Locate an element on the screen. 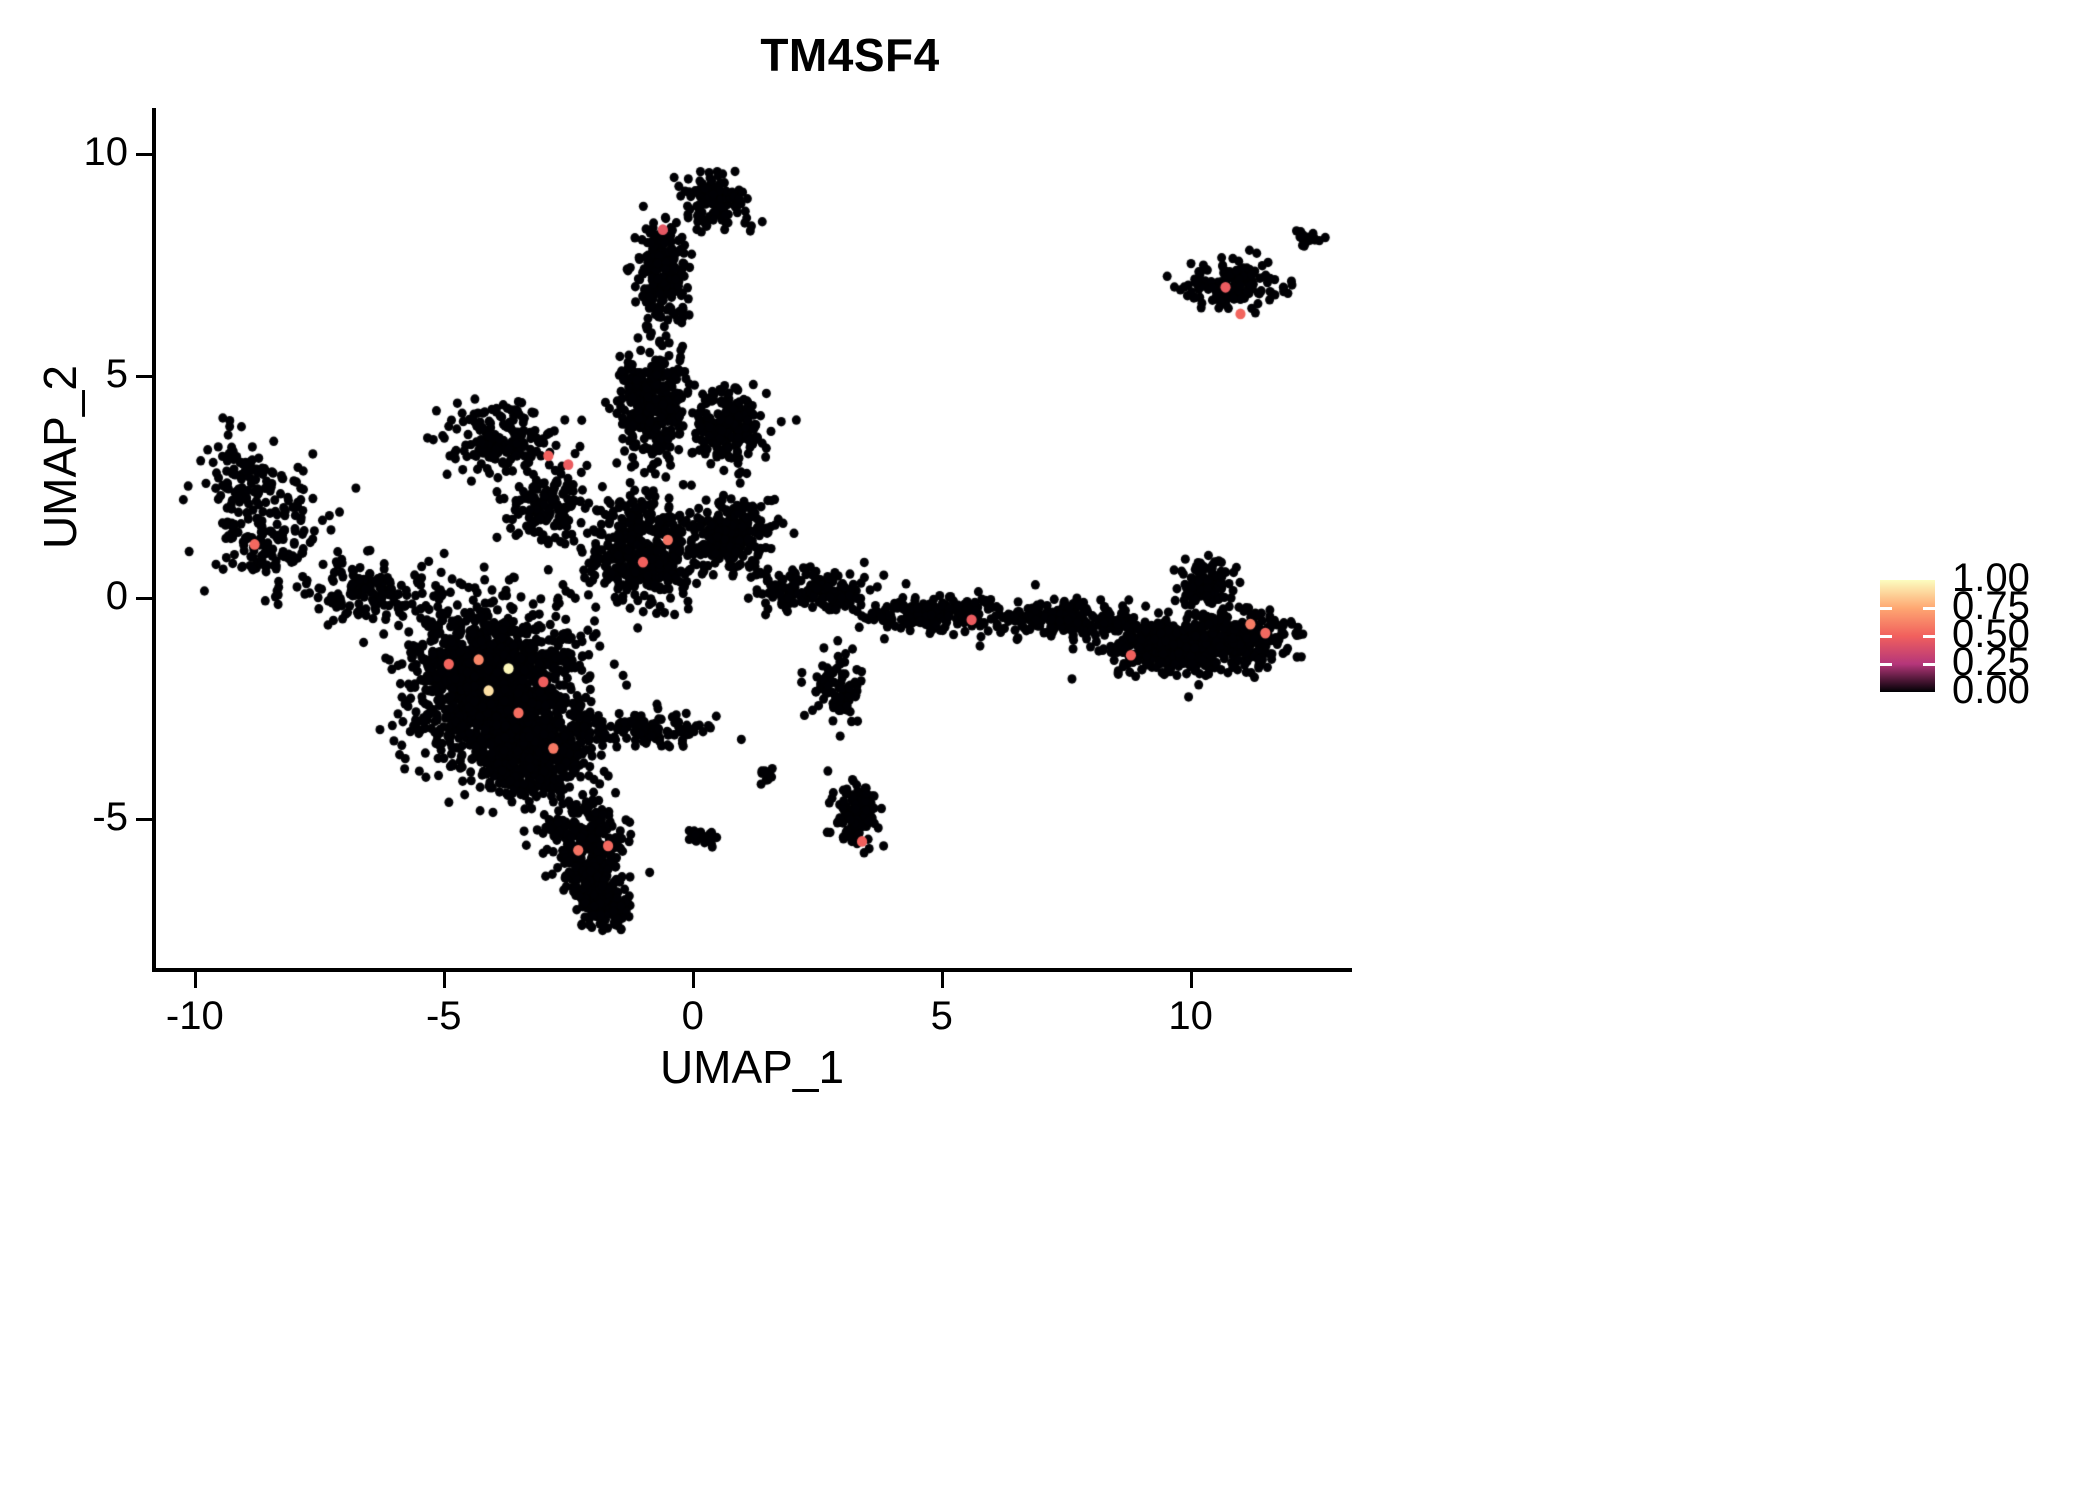 The image size is (2100, 1500). y-tick-label: -5 is located at coordinates (110, 817).